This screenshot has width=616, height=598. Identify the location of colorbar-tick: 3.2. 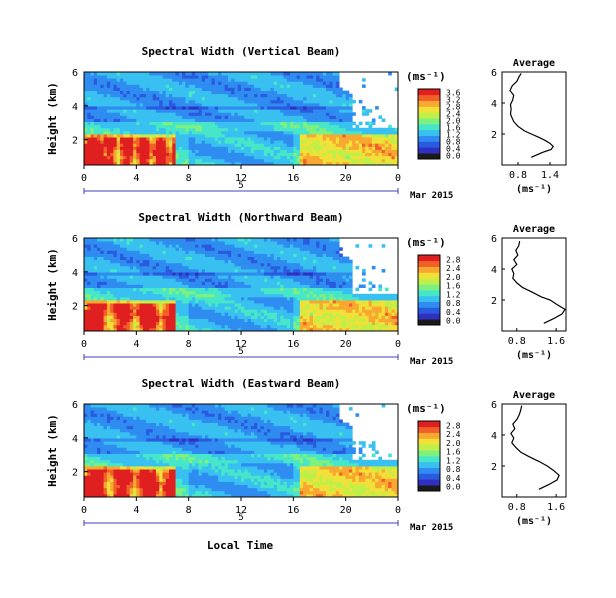
(453, 100).